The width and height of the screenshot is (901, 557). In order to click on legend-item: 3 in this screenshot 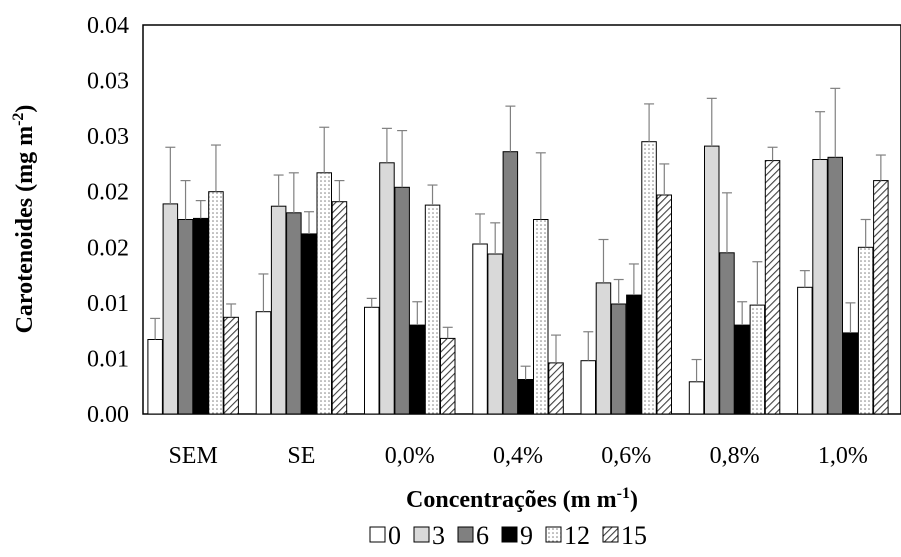, I will do `click(429, 535)`.